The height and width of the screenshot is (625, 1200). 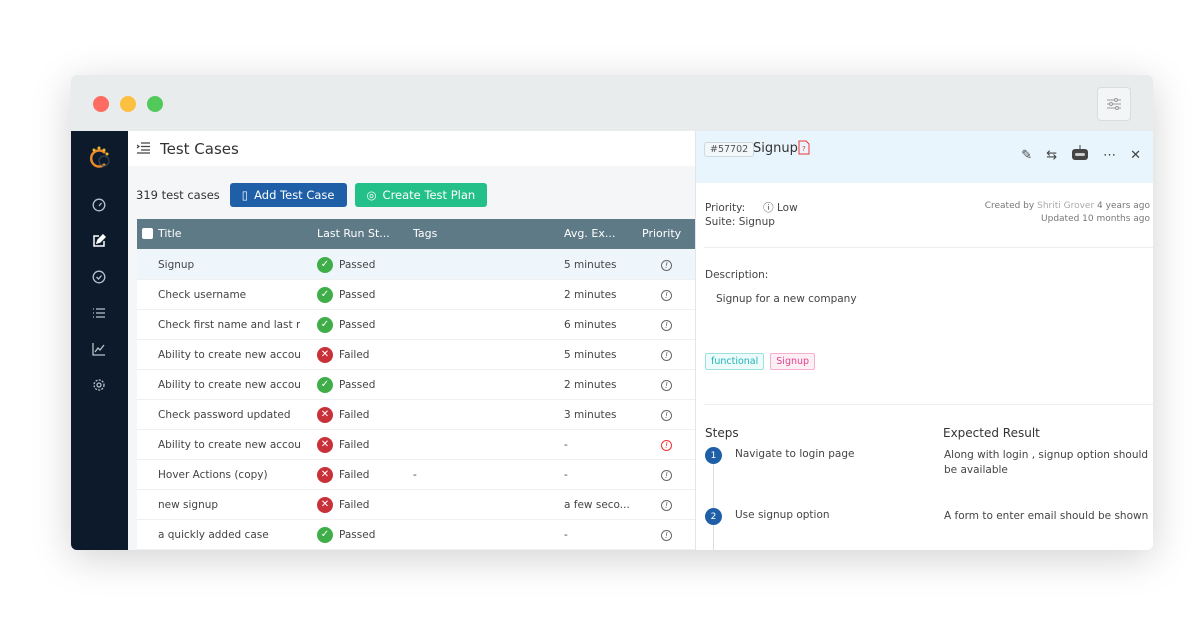 I want to click on sidebar, so click(x=99, y=340).